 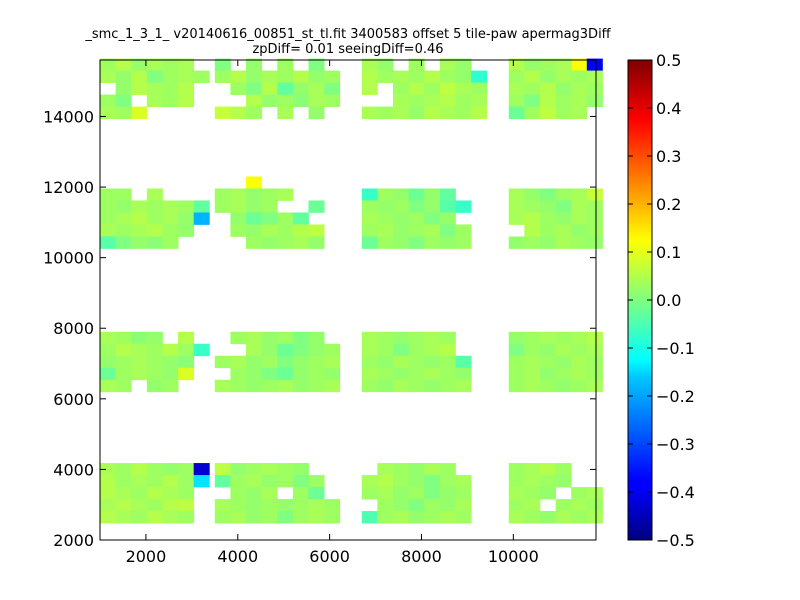 What do you see at coordinates (73, 469) in the screenshot?
I see `y-tick-label: 4000` at bounding box center [73, 469].